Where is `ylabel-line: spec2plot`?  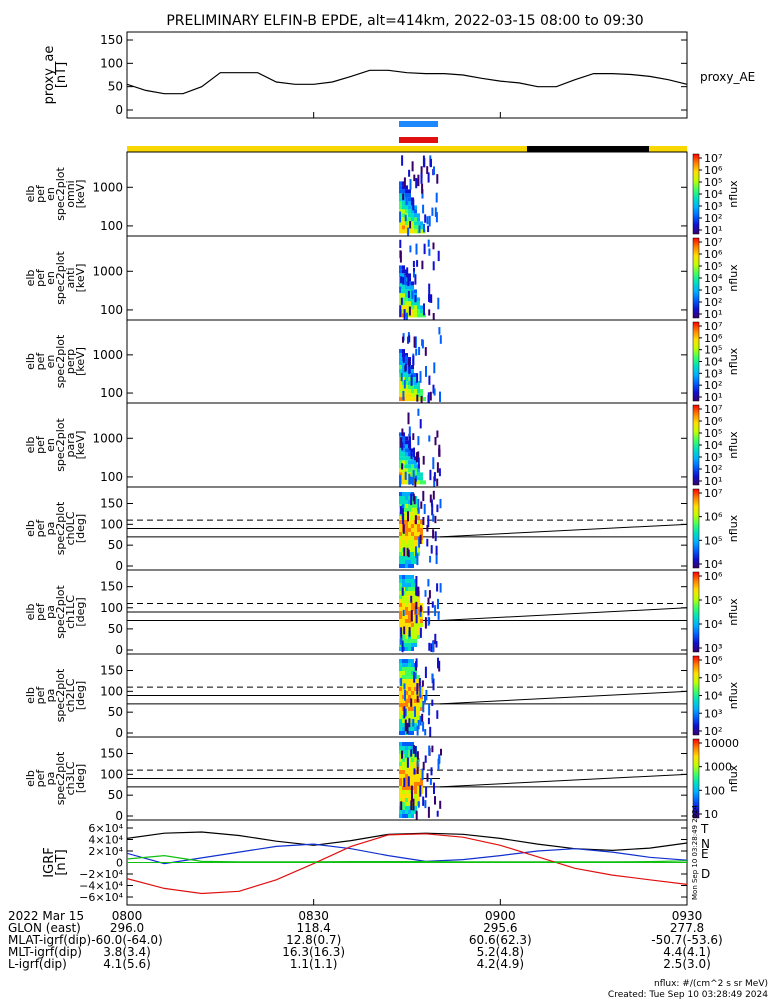 ylabel-line: spec2plot is located at coordinates (60, 695).